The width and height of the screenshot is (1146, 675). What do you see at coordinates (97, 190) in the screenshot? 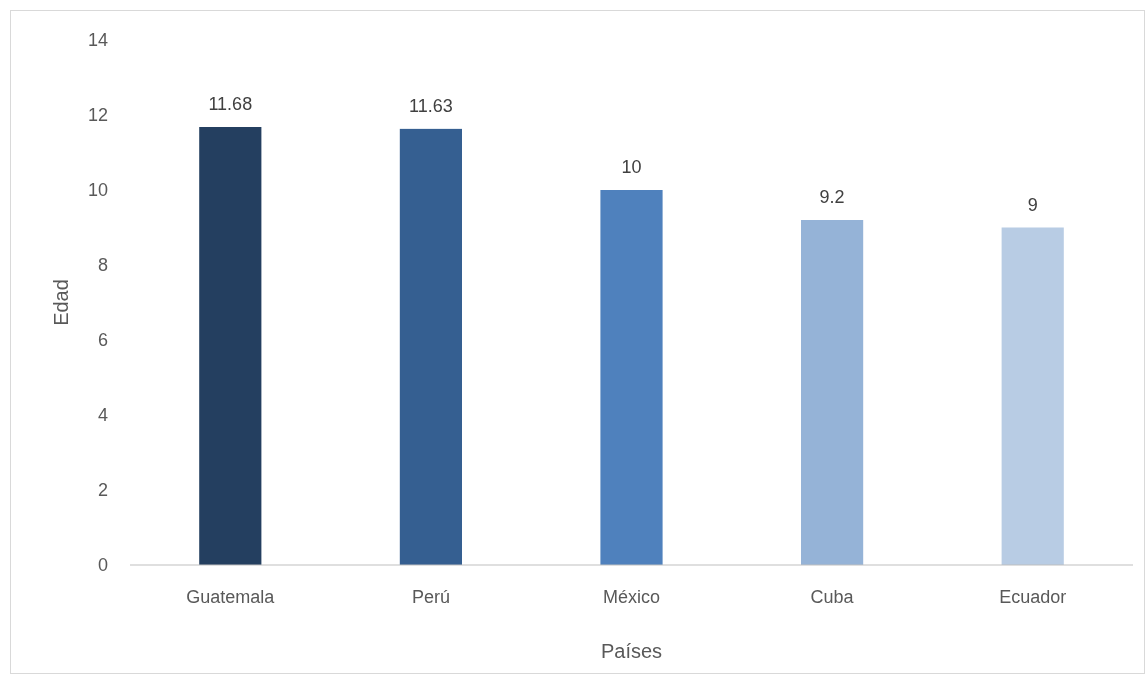
I see `y-tick-label: 10` at bounding box center [97, 190].